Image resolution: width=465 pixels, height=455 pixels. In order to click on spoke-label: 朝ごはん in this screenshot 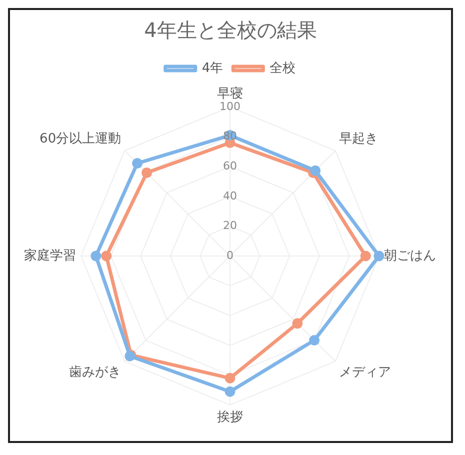, I will do `click(410, 256)`.